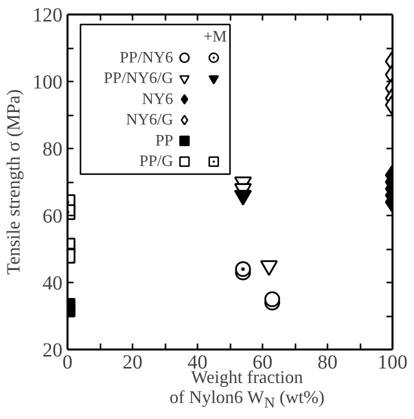  What do you see at coordinates (14, 182) in the screenshot?
I see `y-axis-title: Tensile strength σ (MPa)` at bounding box center [14, 182].